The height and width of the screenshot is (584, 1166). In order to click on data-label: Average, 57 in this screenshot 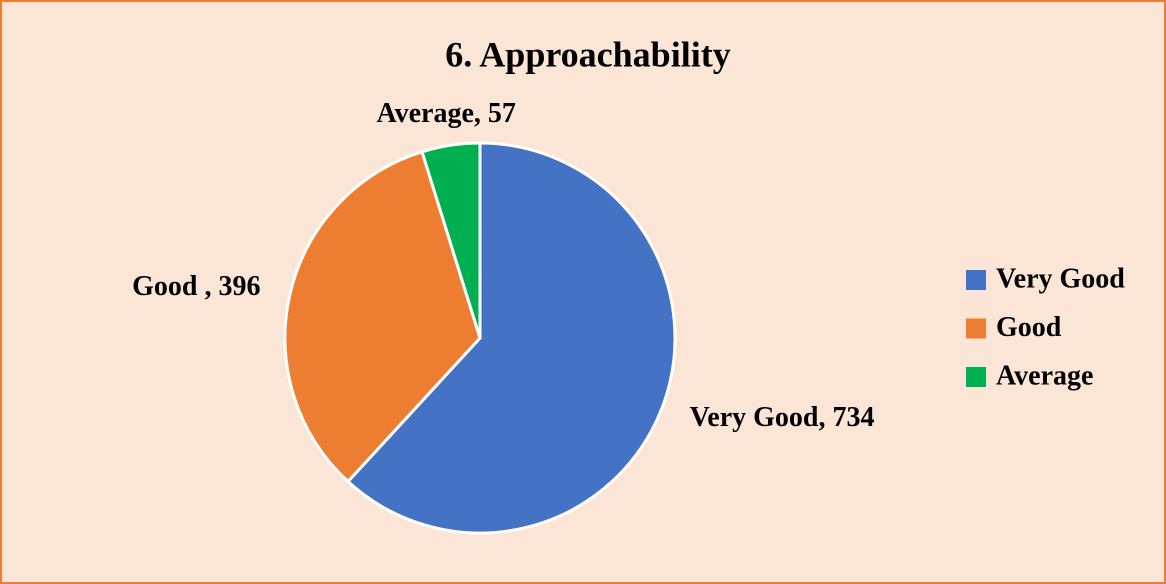, I will do `click(445, 113)`.